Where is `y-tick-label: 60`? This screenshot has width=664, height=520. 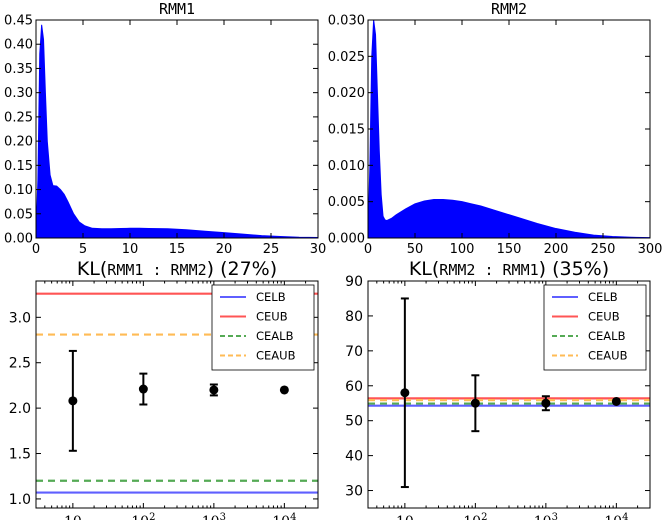
y-tick-label: 60 is located at coordinates (354, 387).